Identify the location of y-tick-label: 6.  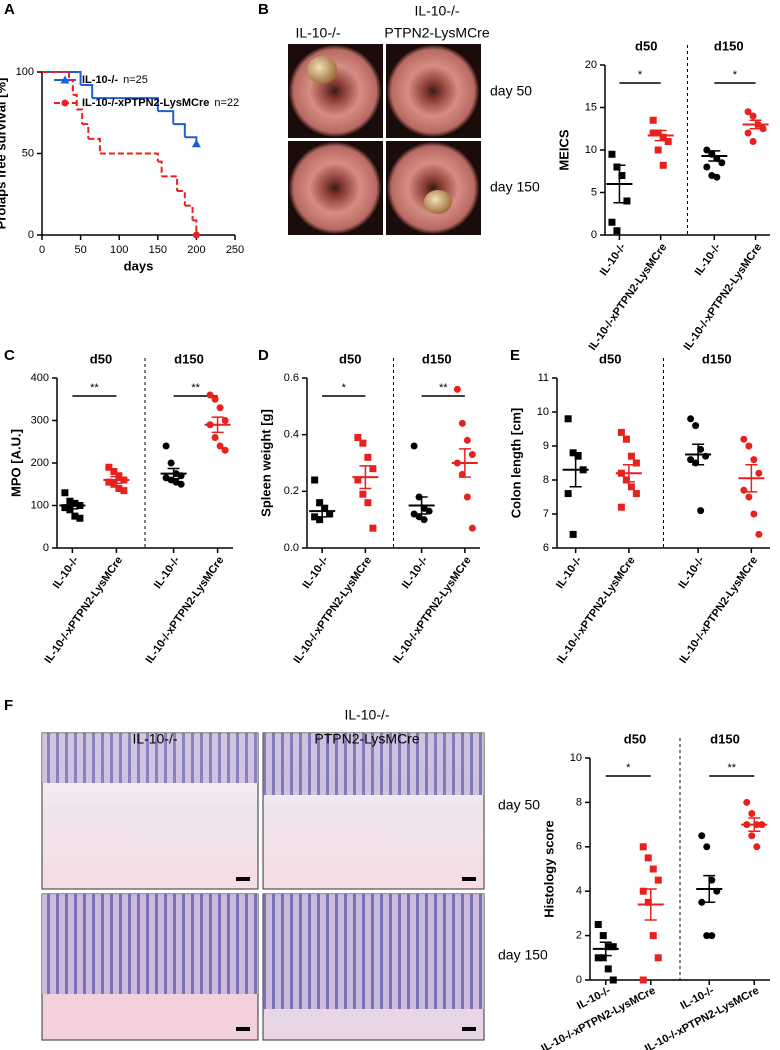
(579, 847).